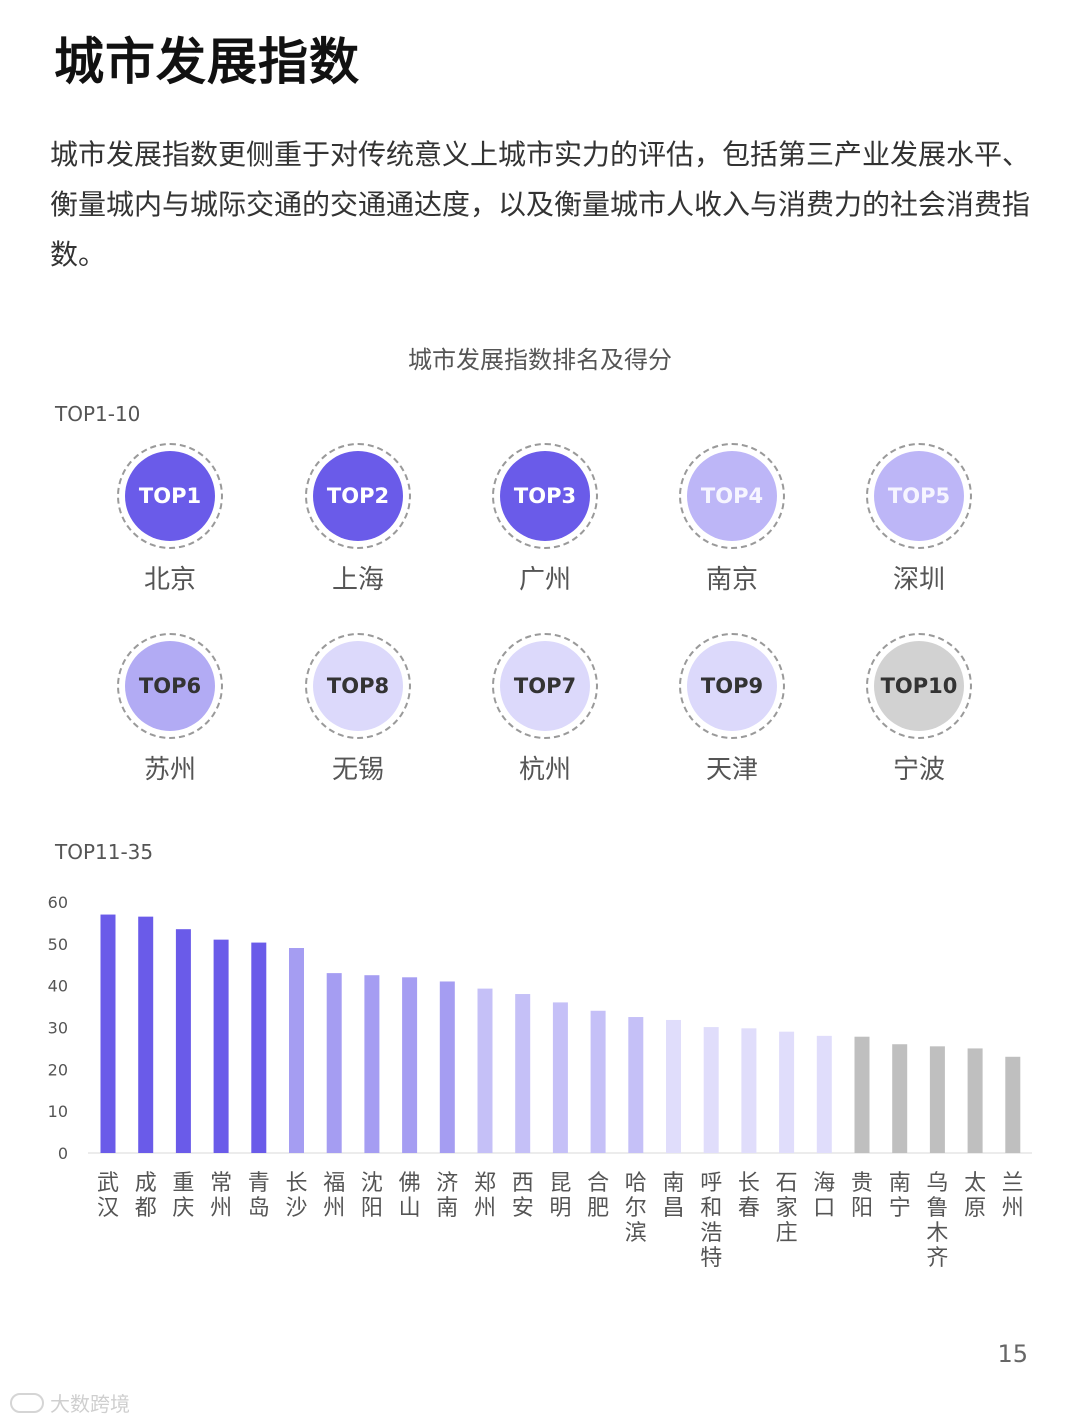 The image size is (1080, 1420). I want to click on x-tick-label: 贵, so click(862, 1183).